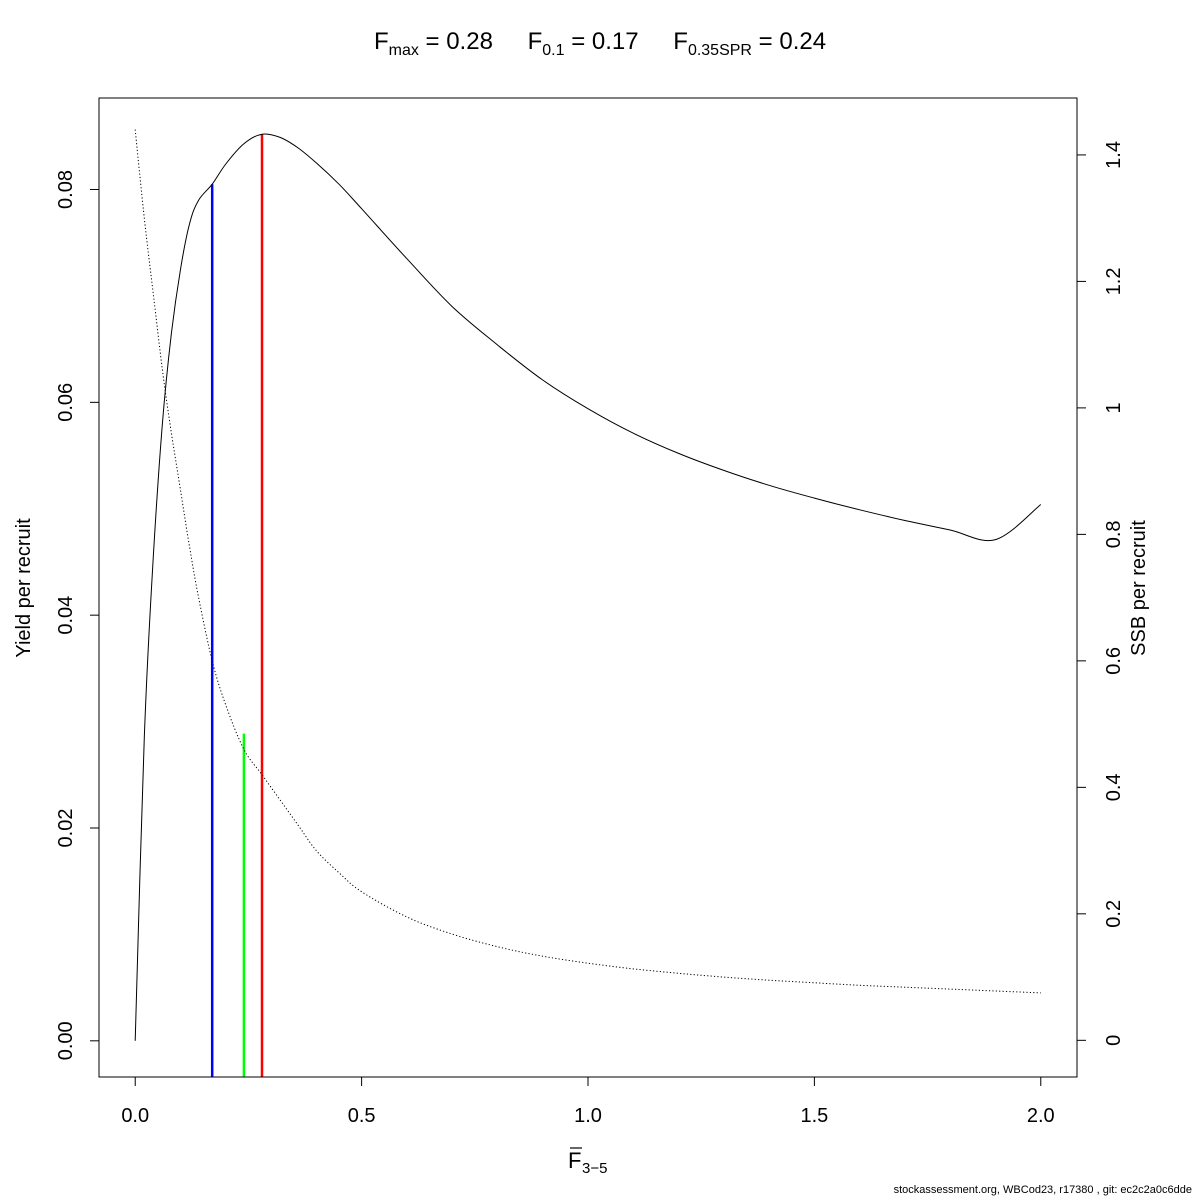  Describe the element at coordinates (66, 402) in the screenshot. I see `y-left-tick-label: 0.06` at that location.